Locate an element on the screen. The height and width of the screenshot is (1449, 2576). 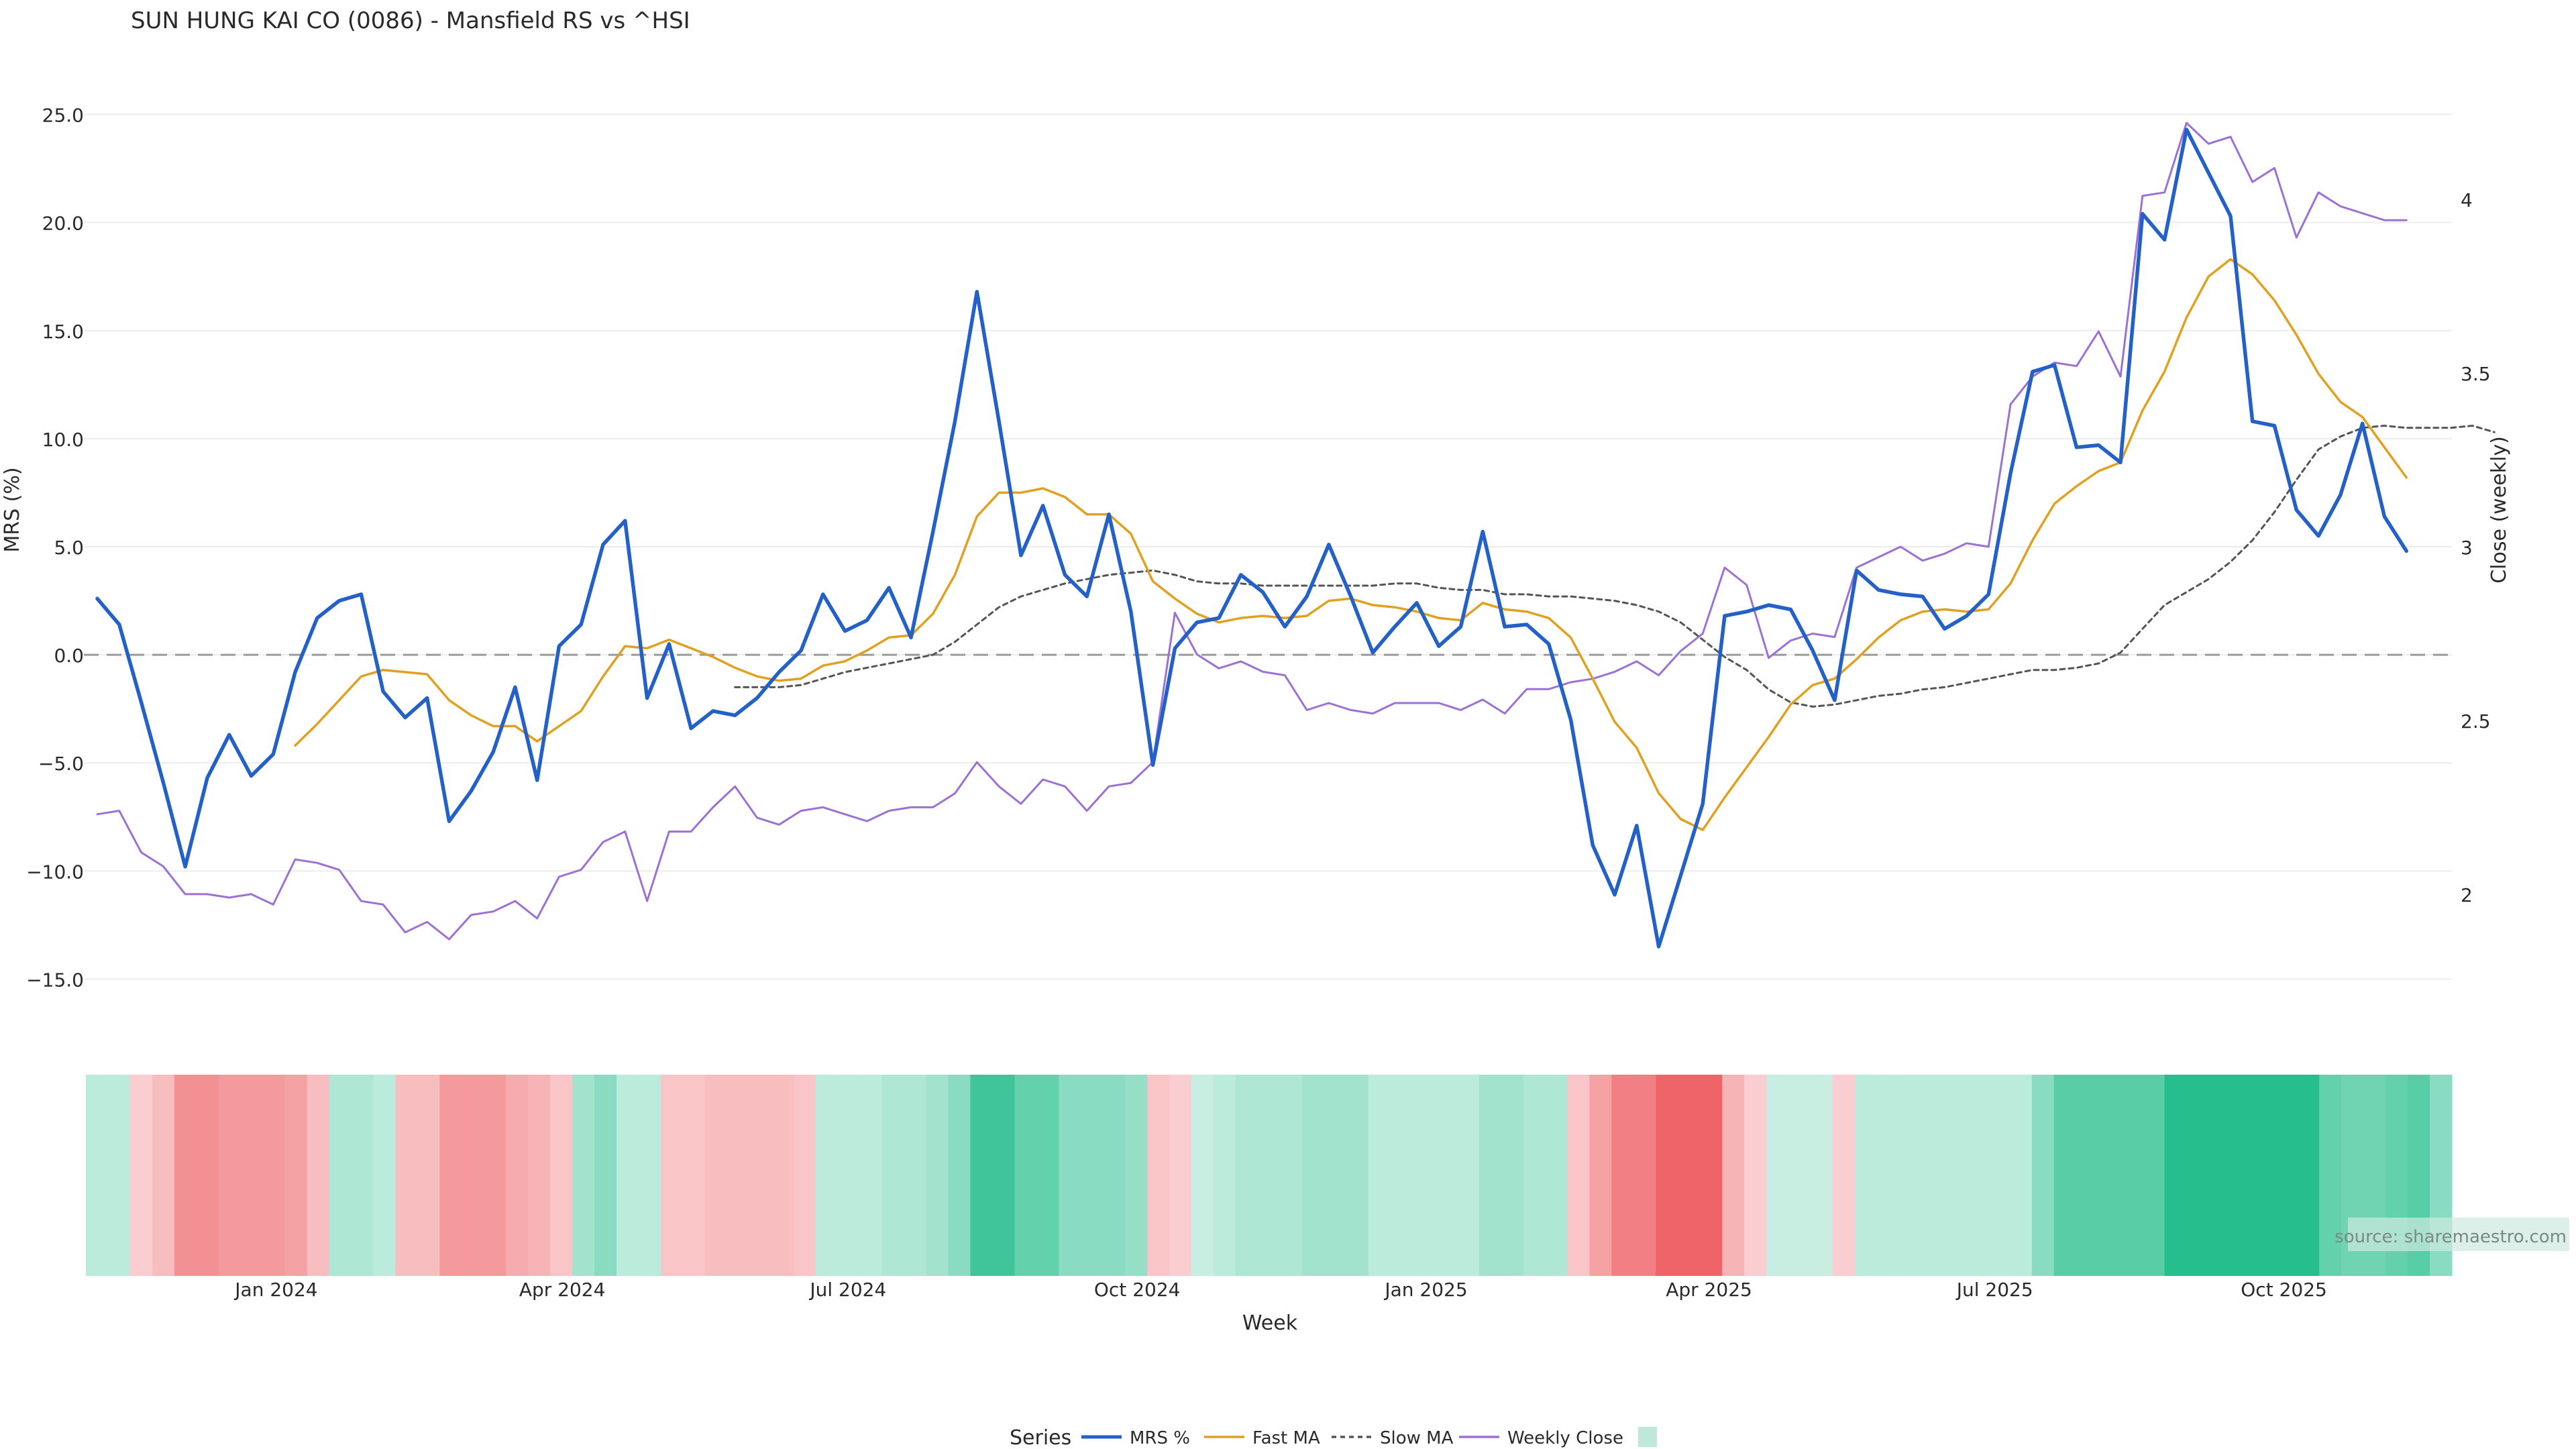
y-tick-label: 25.0 is located at coordinates (63, 116).